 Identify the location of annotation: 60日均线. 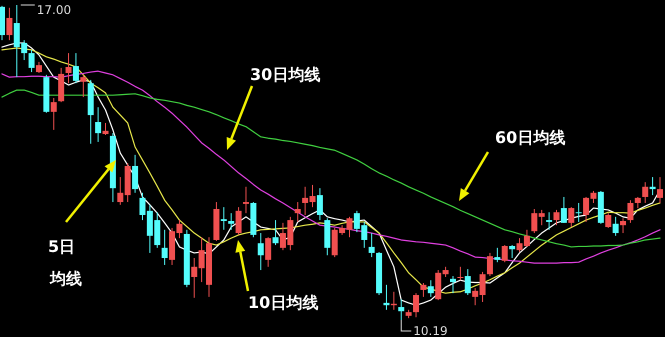
(530, 137).